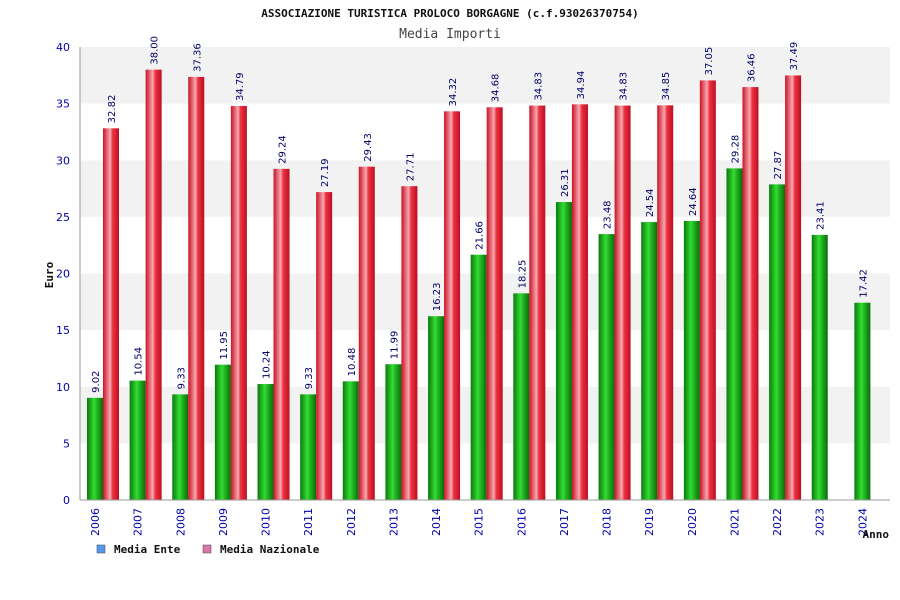 This screenshot has height=600, width=900. I want to click on y-axis-ticks: 0 5 10 15 20 25 30 35 40, so click(63, 274).